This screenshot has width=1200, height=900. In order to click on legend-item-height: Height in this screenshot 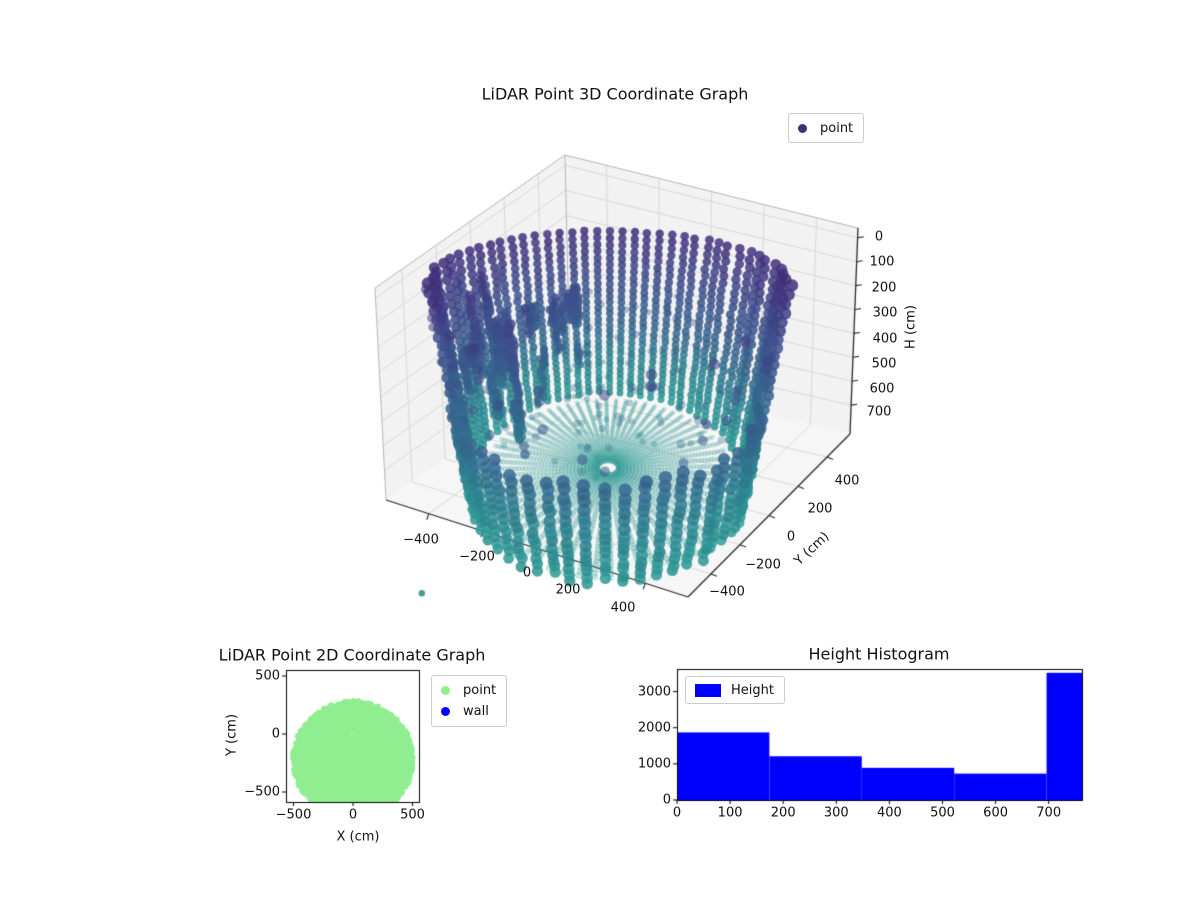, I will do `click(734, 690)`.